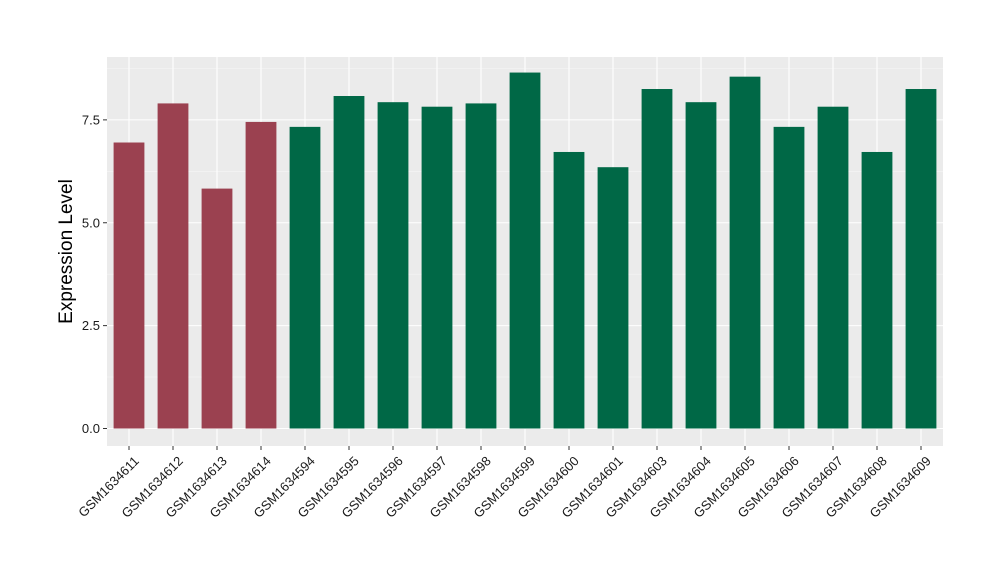  Describe the element at coordinates (91, 119) in the screenshot. I see `y-tick-label: 7.5` at that location.